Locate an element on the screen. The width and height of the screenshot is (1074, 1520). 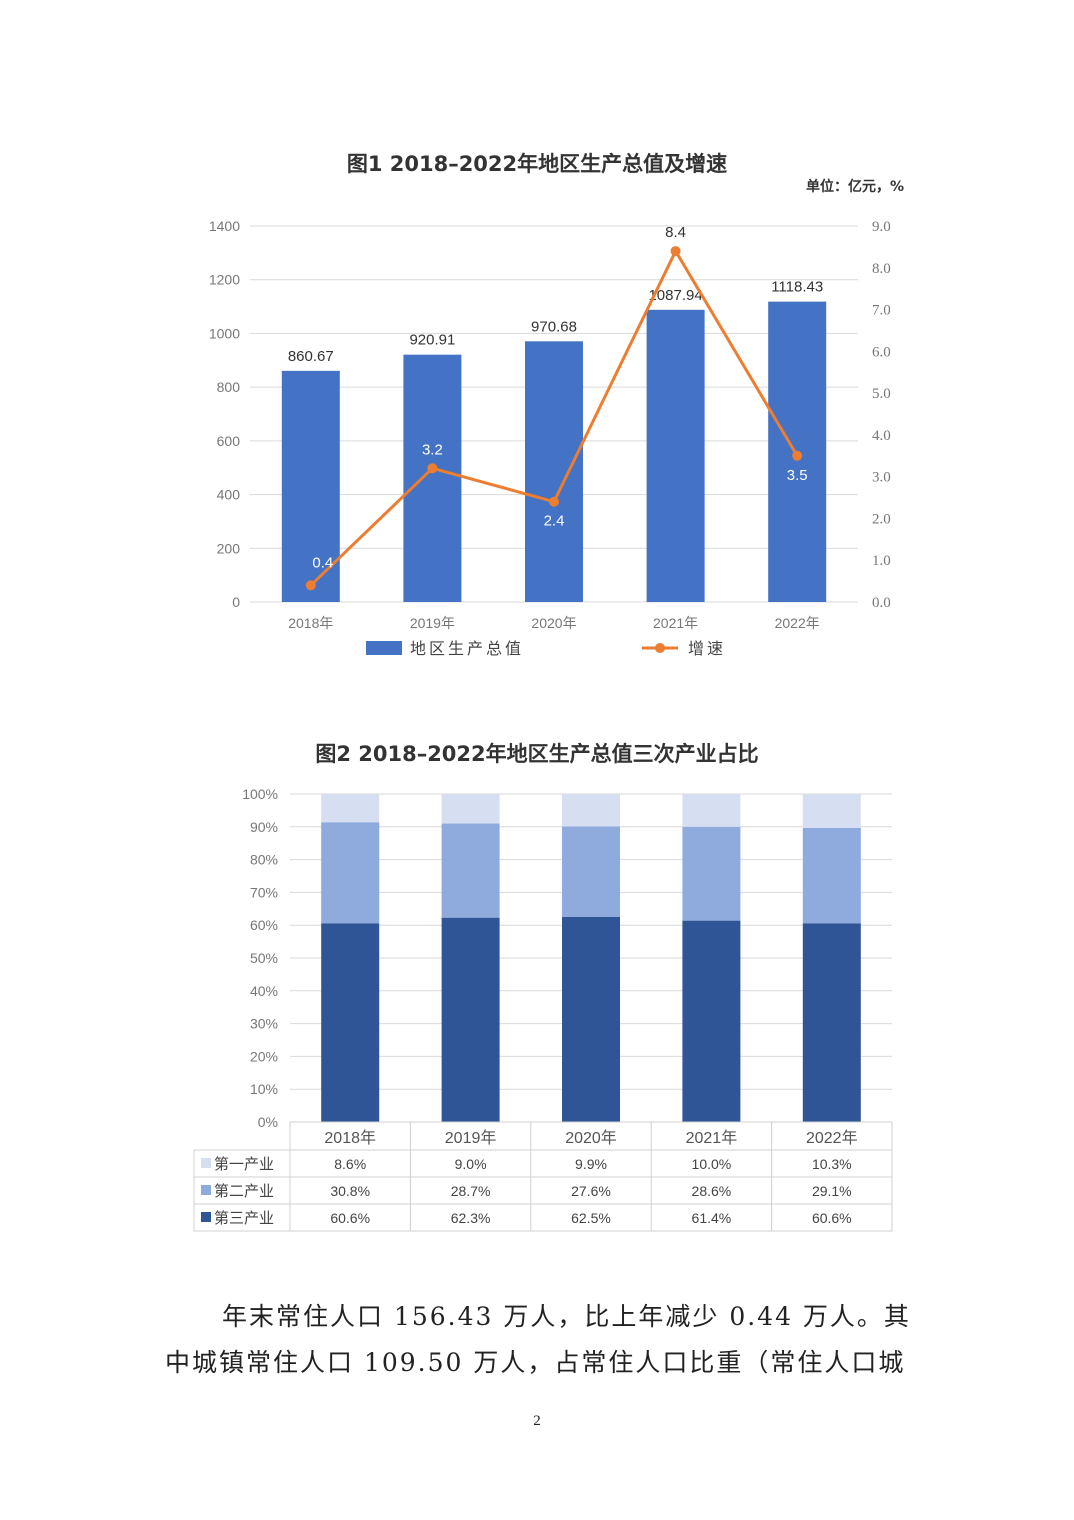
y-left-tick-label: 600 is located at coordinates (229, 441).